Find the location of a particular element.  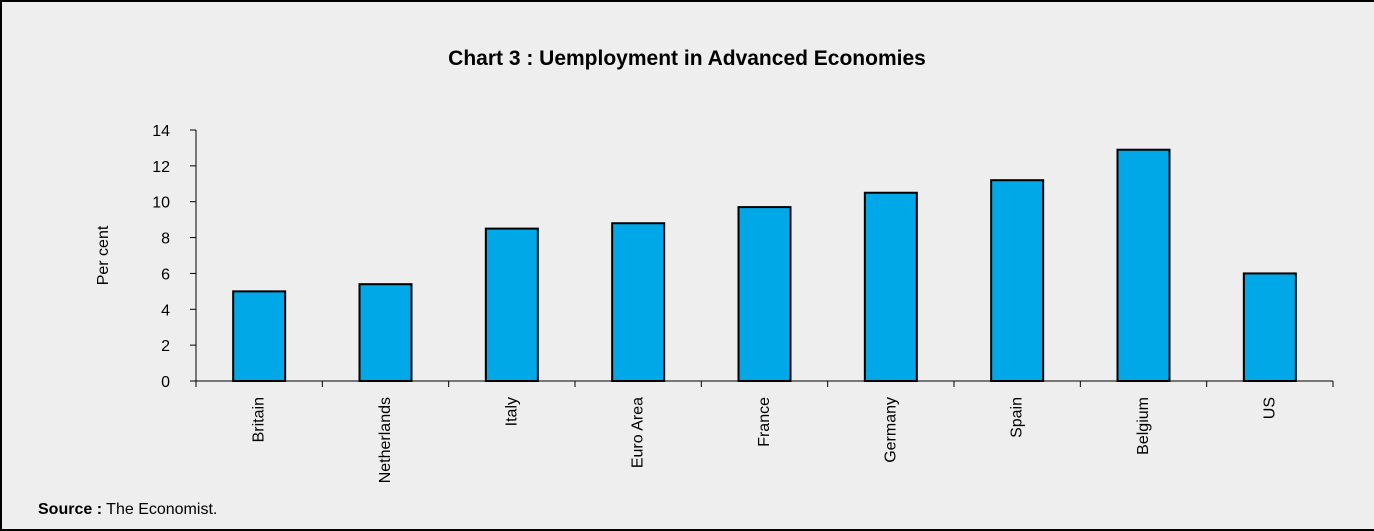

x-tick-label: Netherlands is located at coordinates (385, 440).